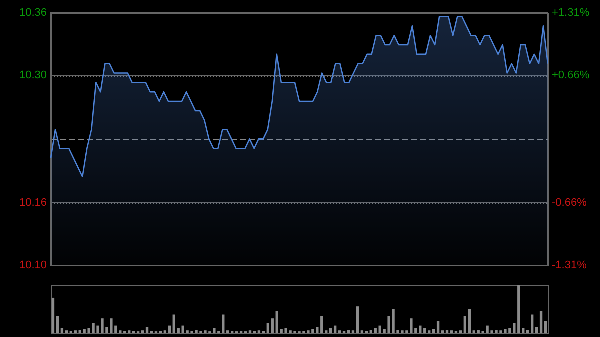 Image resolution: width=600 pixels, height=337 pixels. I want to click on y-tick-label: 10.36, so click(33, 13).